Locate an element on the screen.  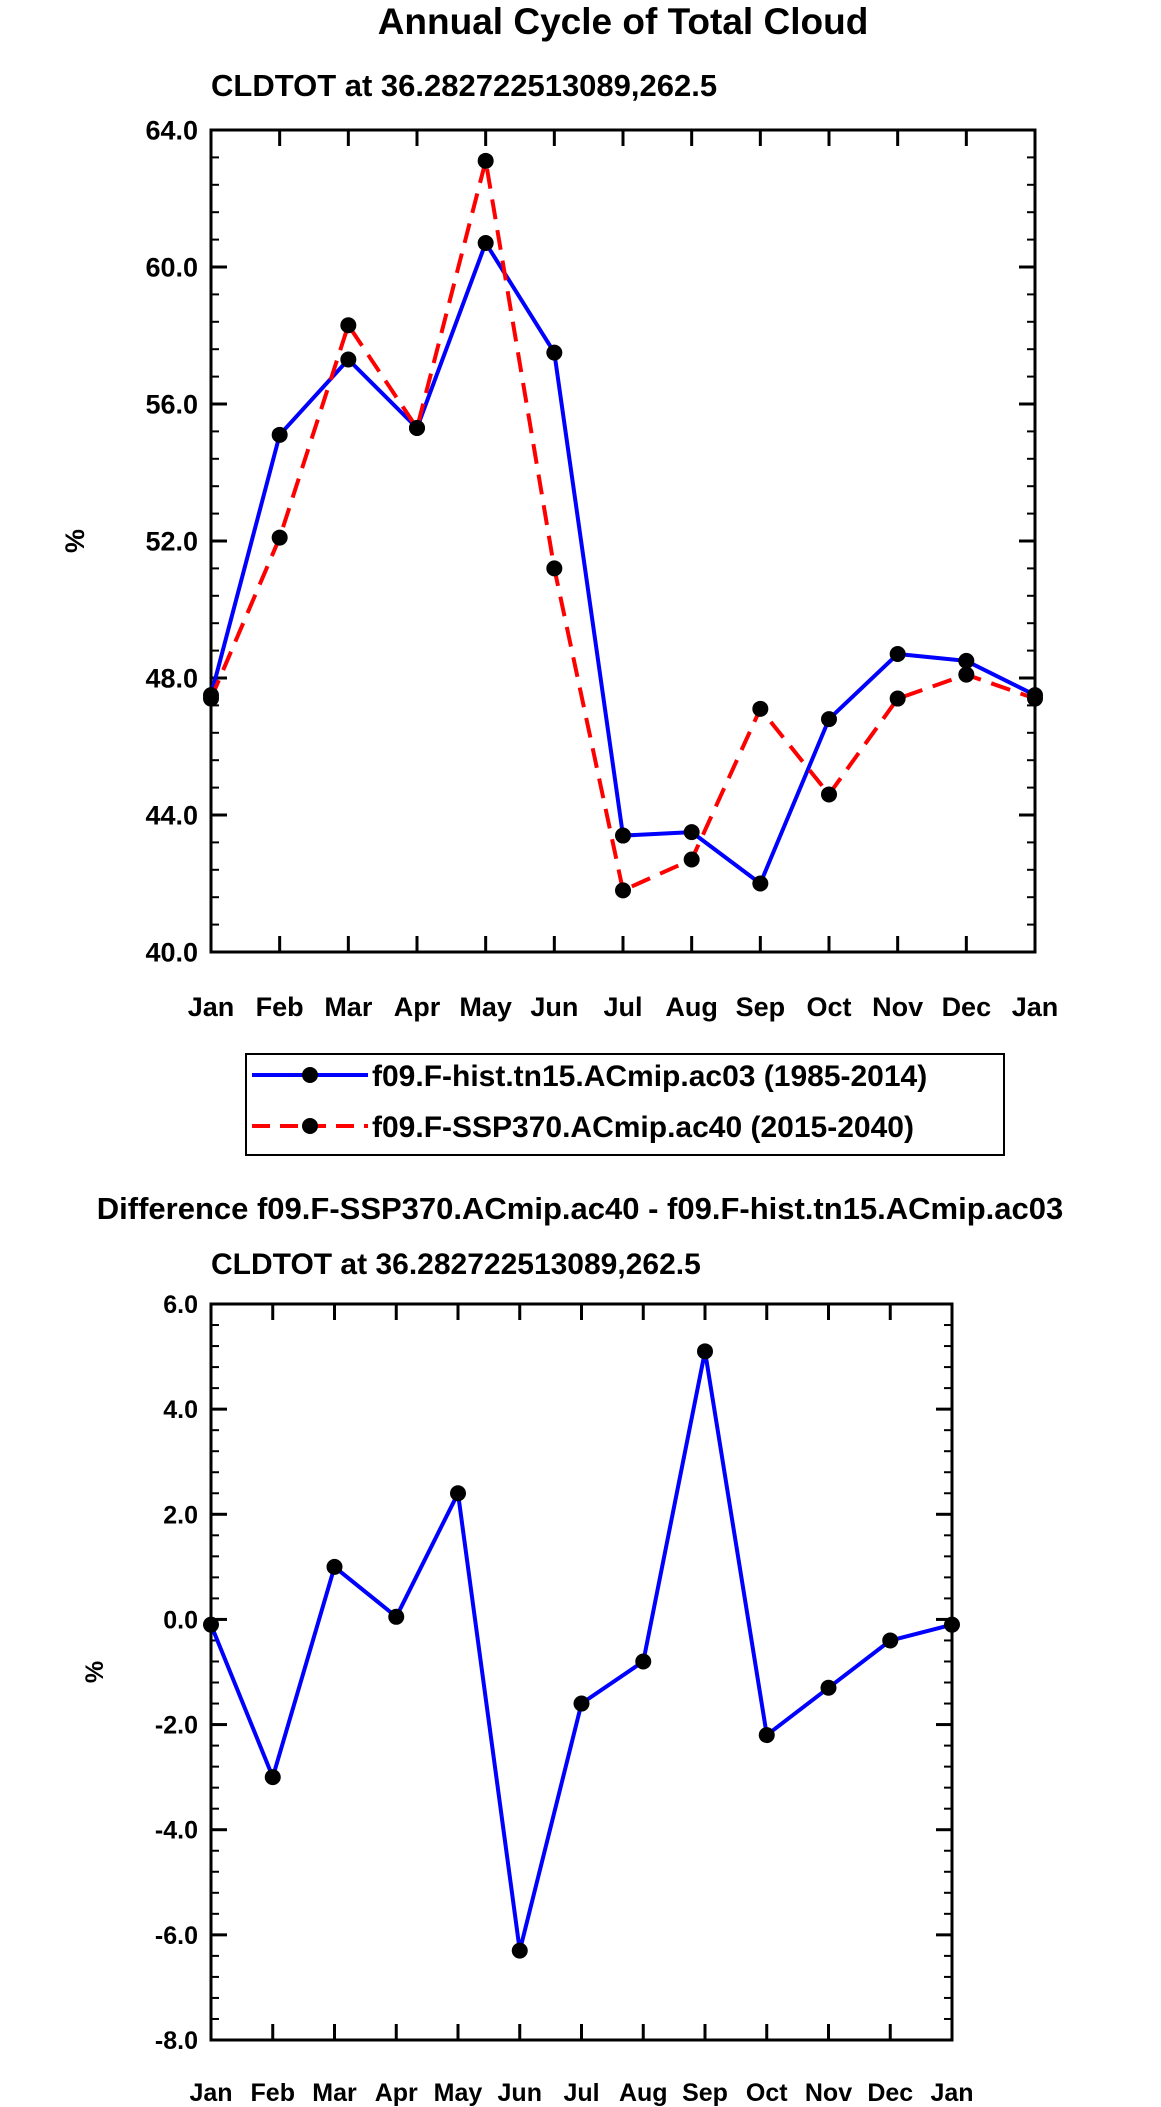
chart2-ytick-label: -6.0 is located at coordinates (176, 1936).